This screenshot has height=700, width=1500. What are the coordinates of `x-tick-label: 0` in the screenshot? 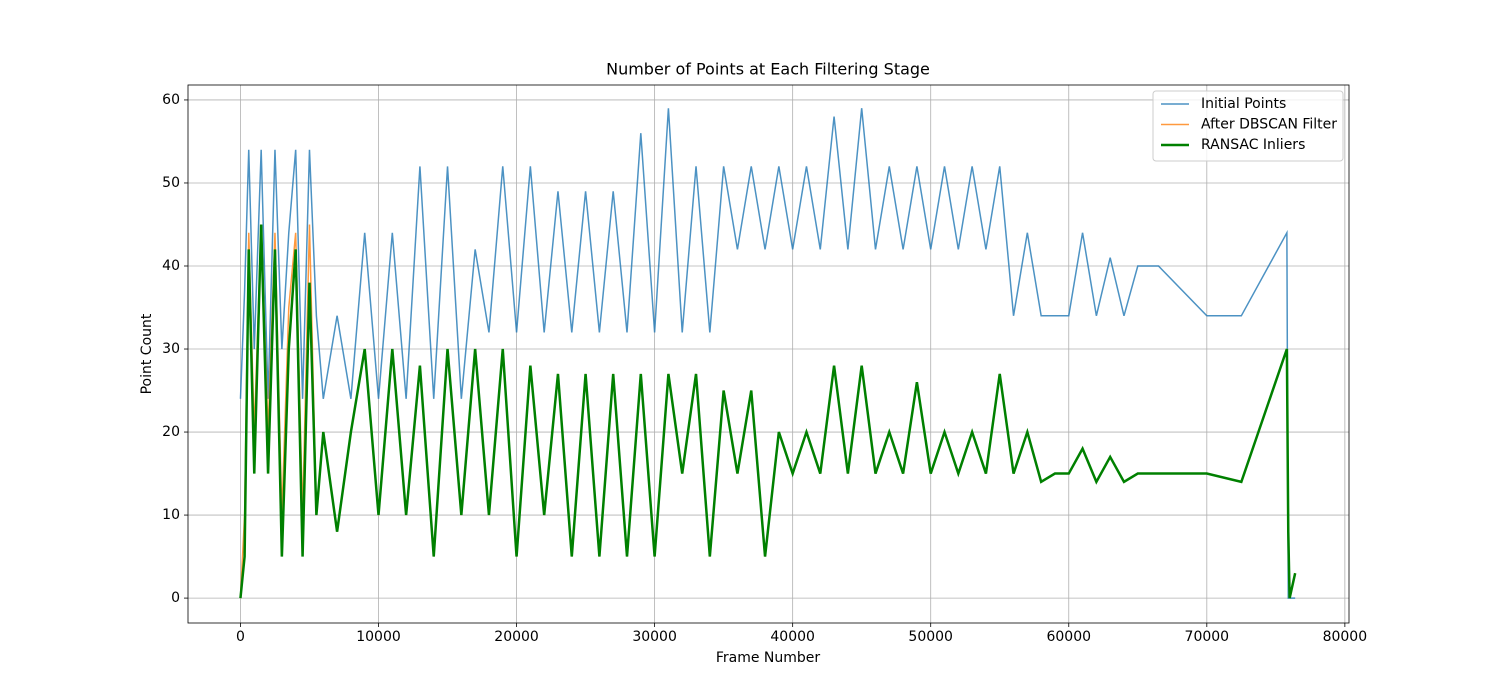 It's located at (240, 637).